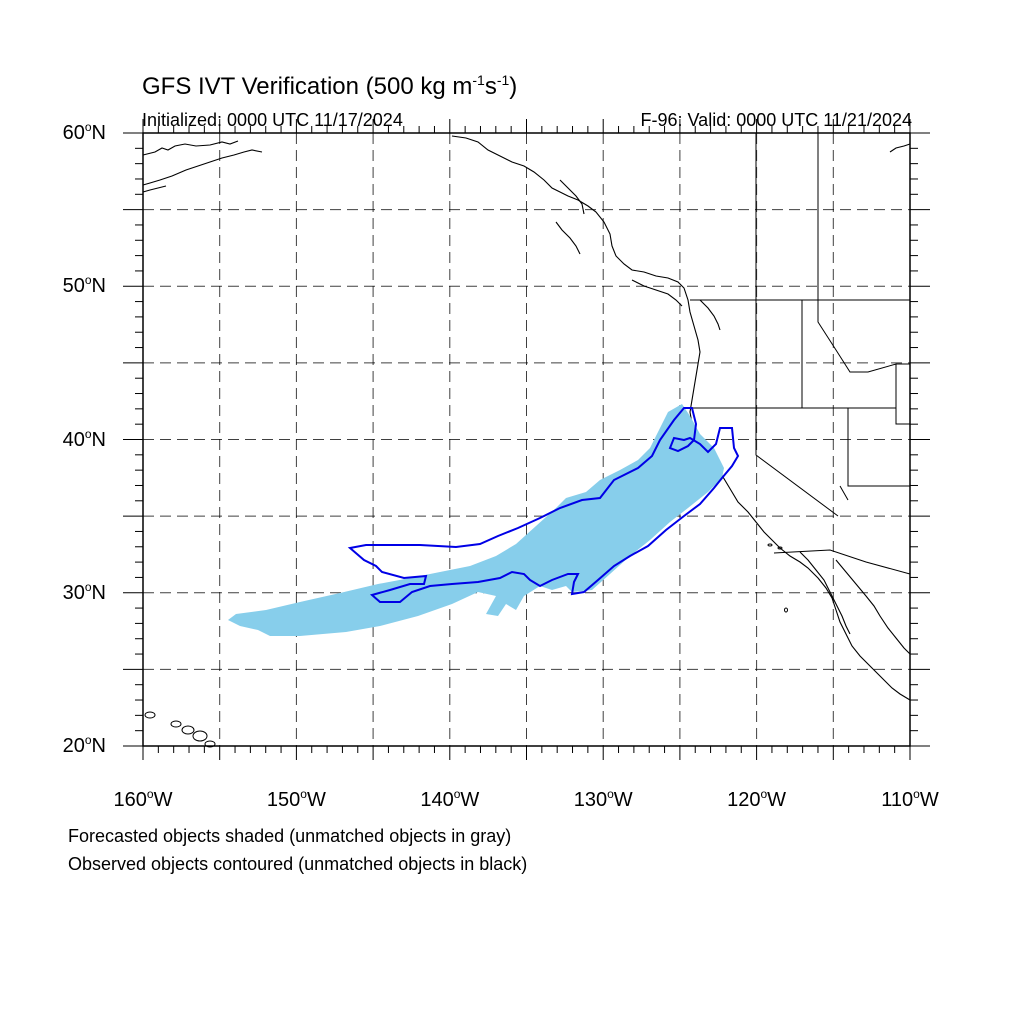 The image size is (1024, 1024). What do you see at coordinates (143, 799) in the screenshot?
I see `lon-label: 160oW` at bounding box center [143, 799].